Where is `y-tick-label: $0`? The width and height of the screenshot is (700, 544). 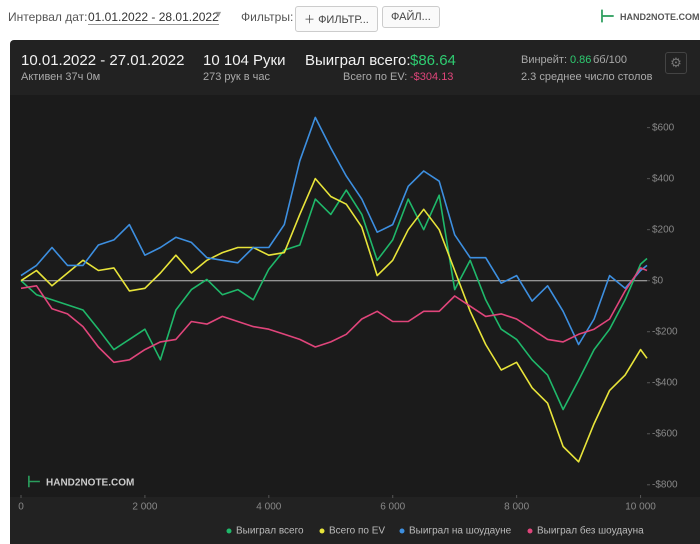
y-tick-label: $0 is located at coordinates (658, 280).